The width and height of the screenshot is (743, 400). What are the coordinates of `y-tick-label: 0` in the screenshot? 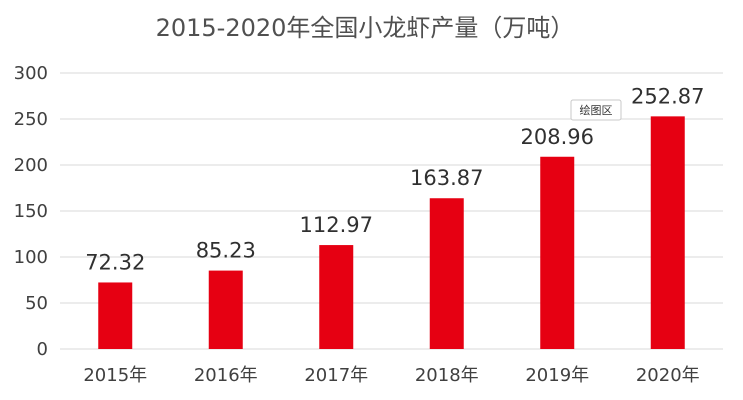 It's located at (42, 349).